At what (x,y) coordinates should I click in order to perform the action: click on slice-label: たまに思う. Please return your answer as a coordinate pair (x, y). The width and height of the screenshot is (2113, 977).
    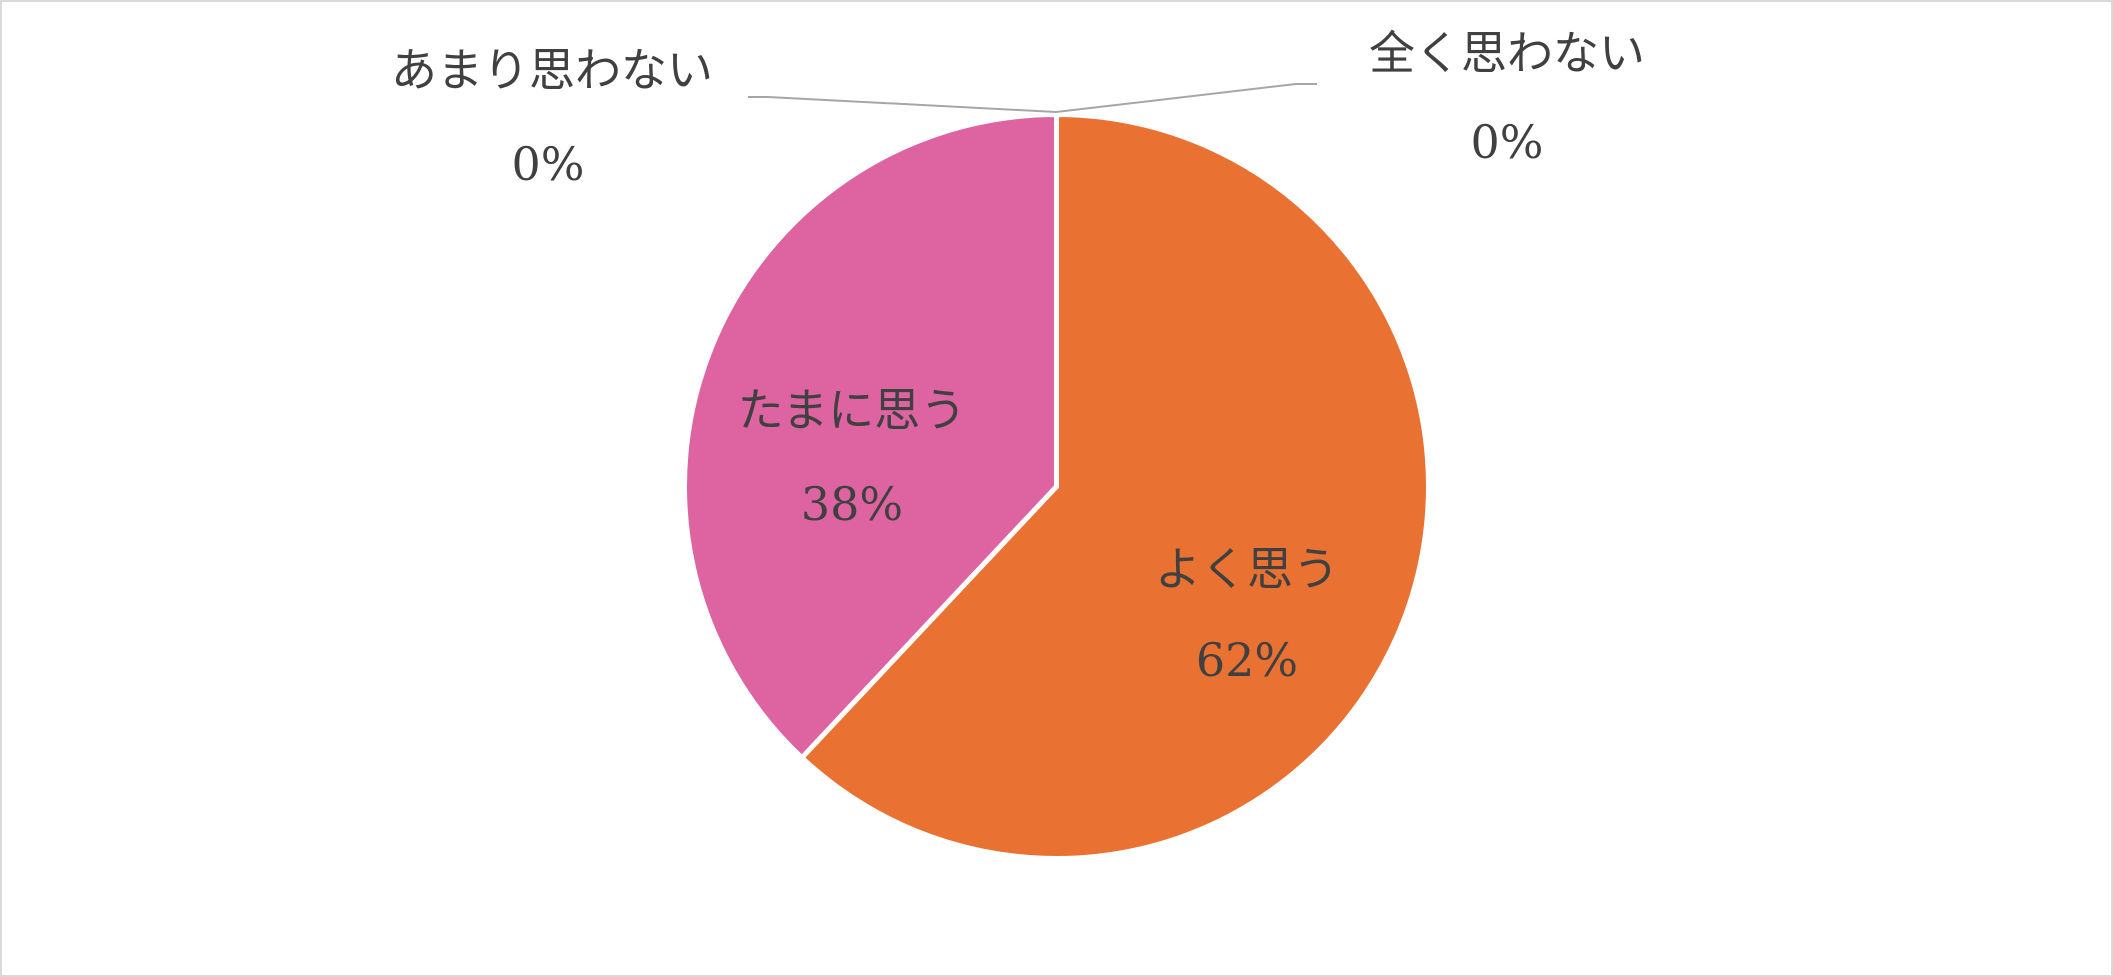
    Looking at the image, I should click on (852, 410).